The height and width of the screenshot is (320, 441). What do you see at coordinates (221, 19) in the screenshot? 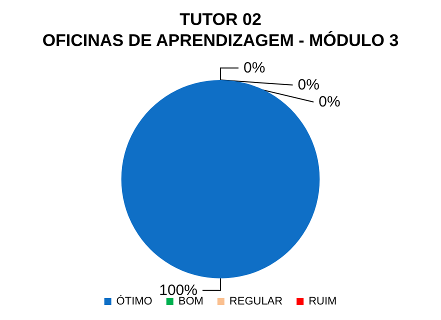
I see `chart-title: TUTOR 02` at bounding box center [221, 19].